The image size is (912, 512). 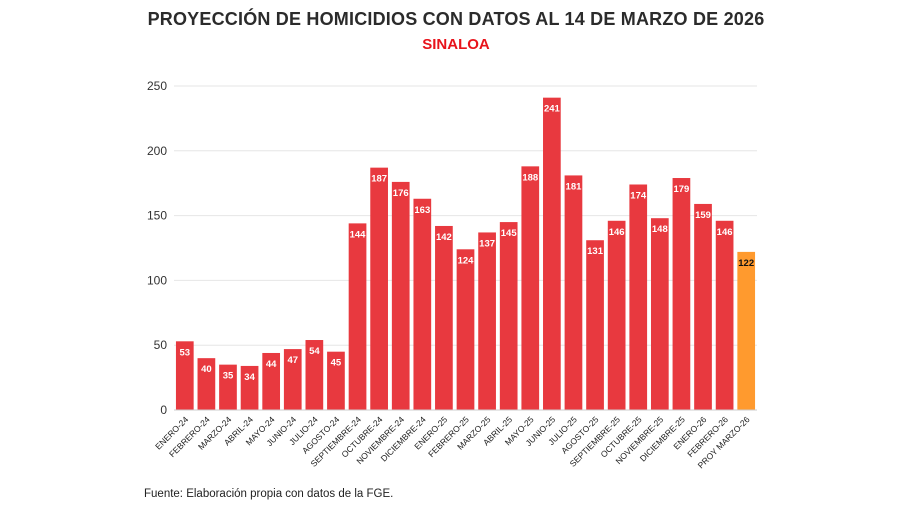 I want to click on data-label: 53, so click(x=185, y=352).